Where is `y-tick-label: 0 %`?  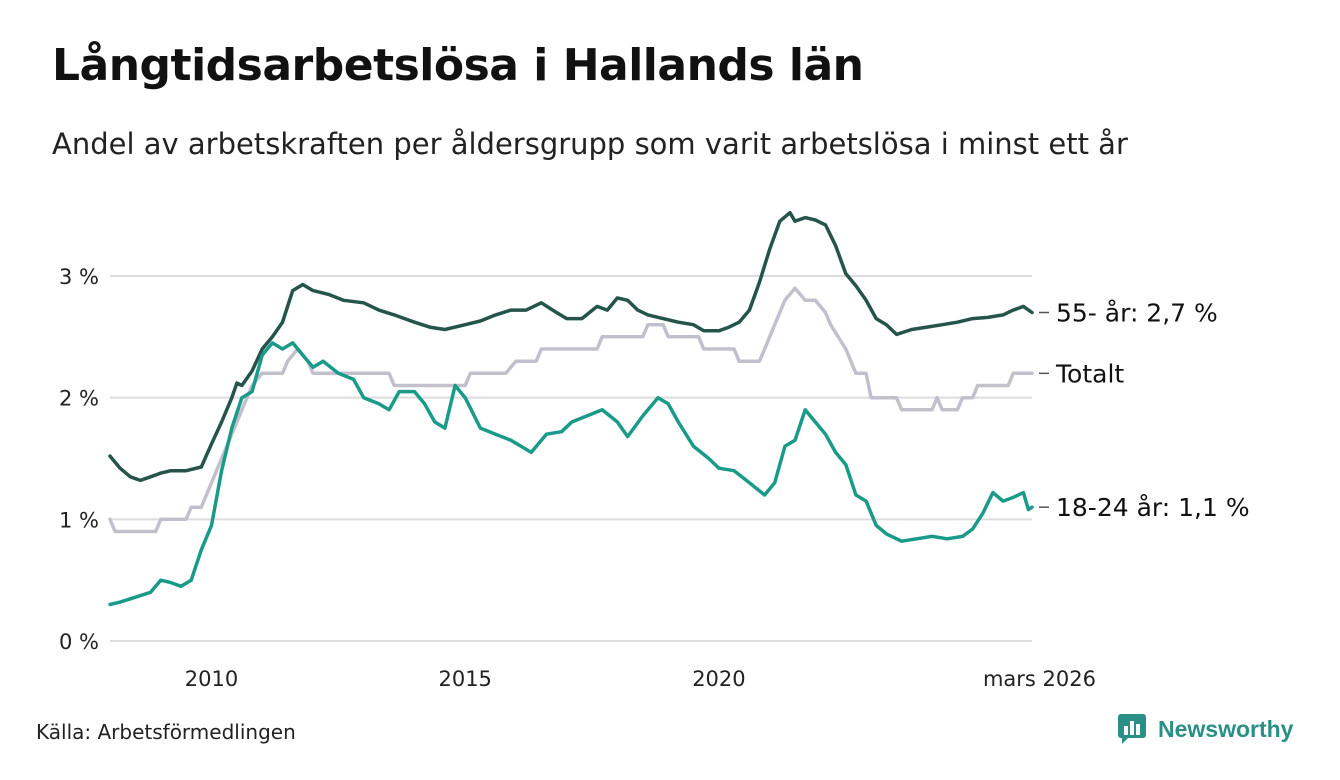
y-tick-label: 0 % is located at coordinates (79, 642).